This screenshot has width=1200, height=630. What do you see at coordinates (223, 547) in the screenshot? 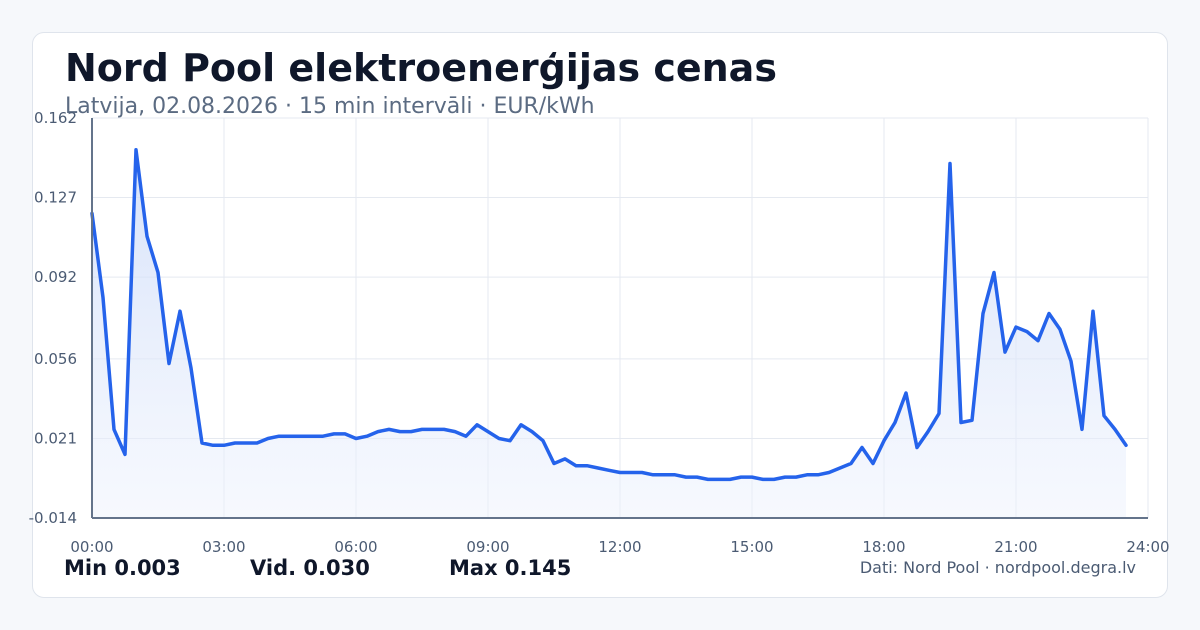
I see `x-tick-label: 03:00` at bounding box center [223, 547].